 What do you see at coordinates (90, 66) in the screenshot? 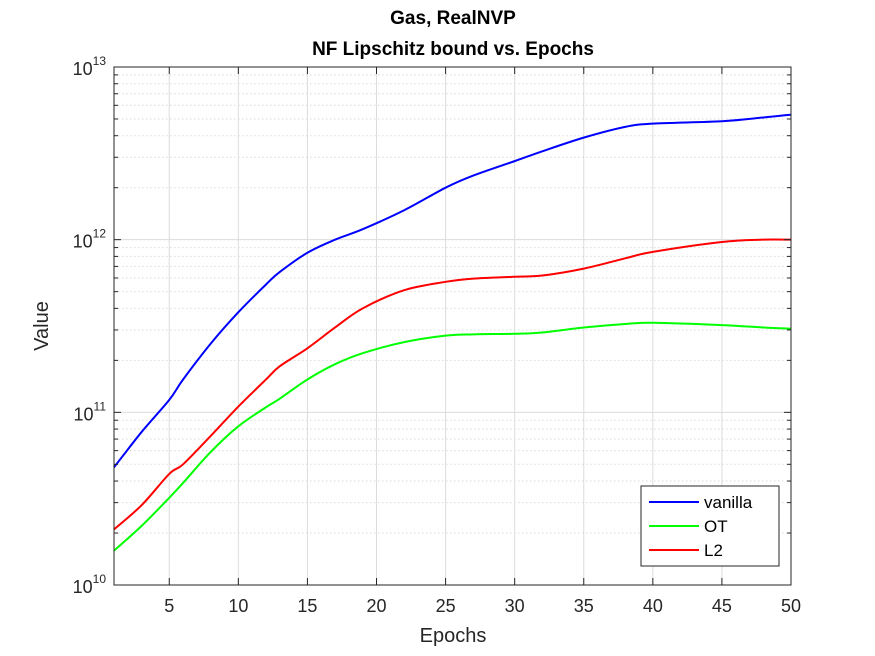
I see `y-tick-label: 1013` at bounding box center [90, 66].